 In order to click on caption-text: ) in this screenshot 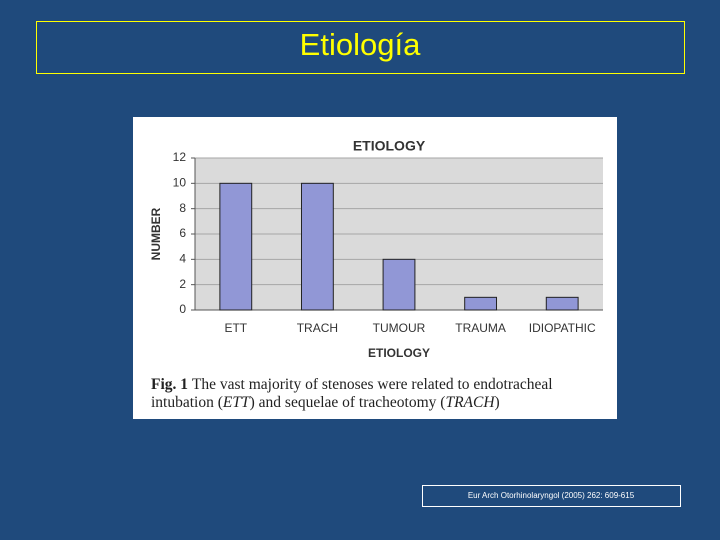, I will do `click(497, 402)`.